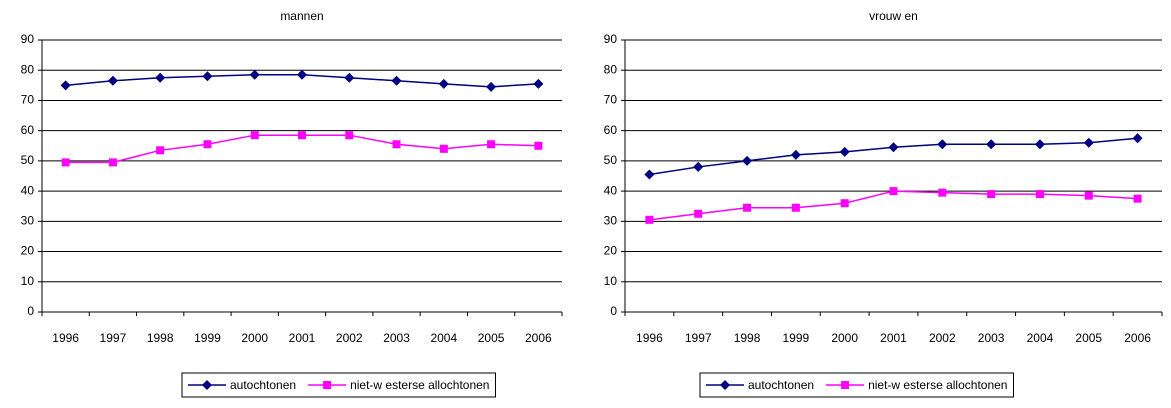 The image size is (1171, 408). Describe the element at coordinates (301, 16) in the screenshot. I see `chart-title: mannen` at that location.